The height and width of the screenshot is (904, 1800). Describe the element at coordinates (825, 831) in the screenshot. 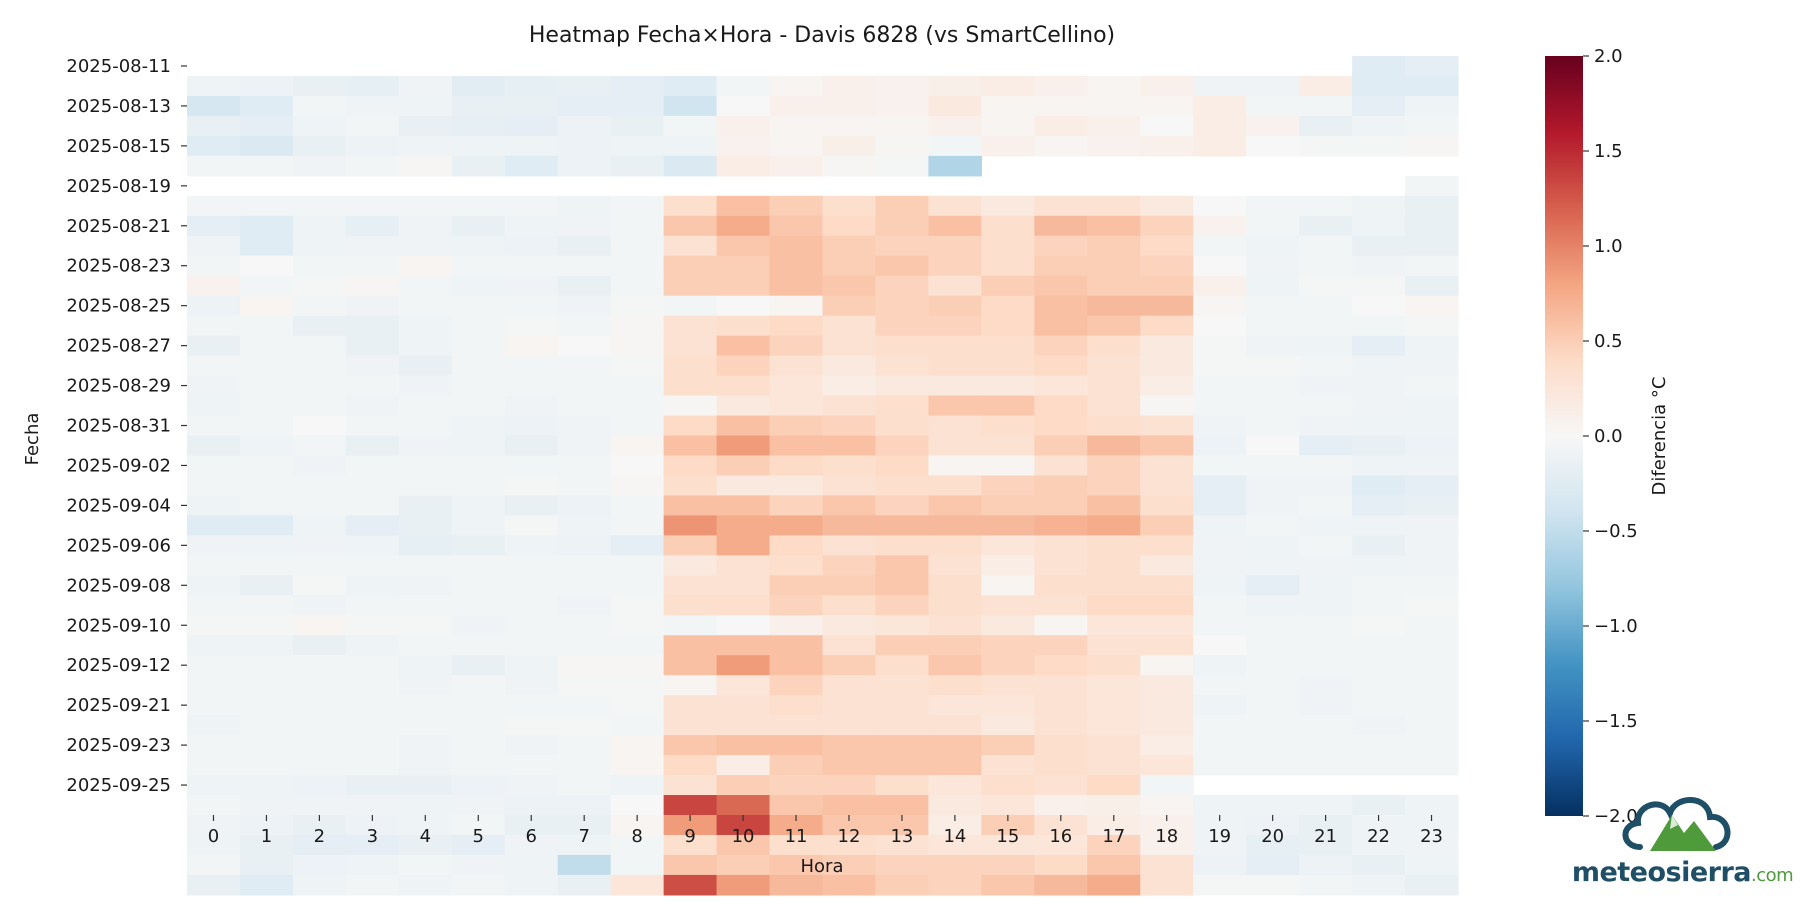

I see `x-axis-ticks: 0 1 2 3 4 5 6 7 8 9 10 11 12 13 14 15 16 17 18 19 20 21 22 23` at that location.